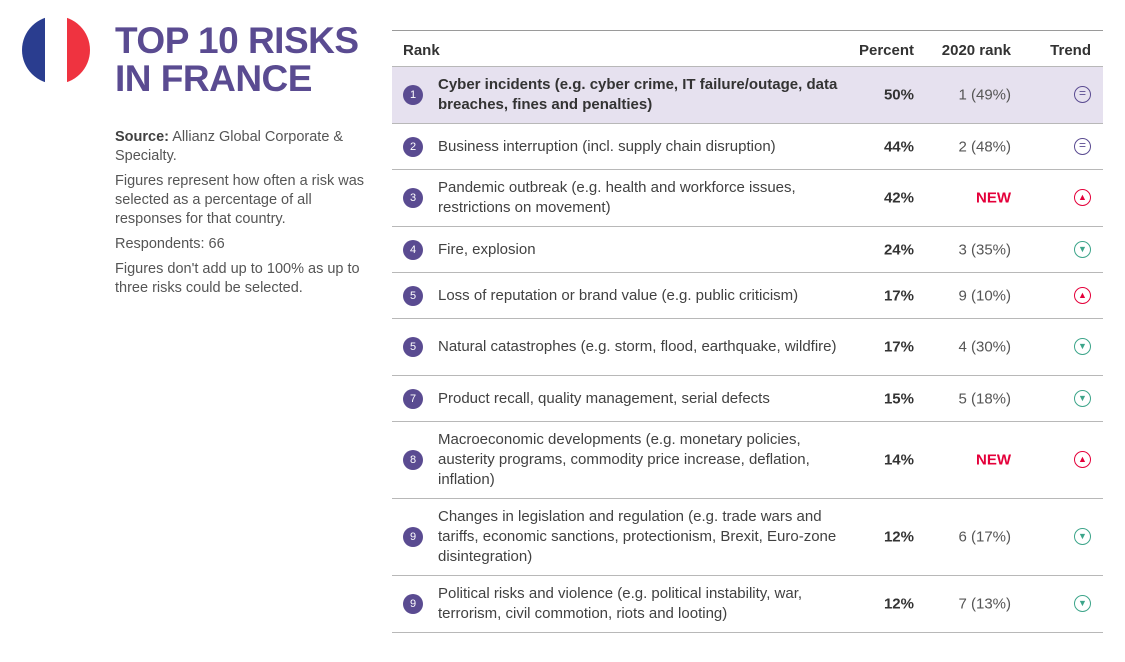  Describe the element at coordinates (984, 347) in the screenshot. I see `rank-2020: 4 (30%)` at that location.